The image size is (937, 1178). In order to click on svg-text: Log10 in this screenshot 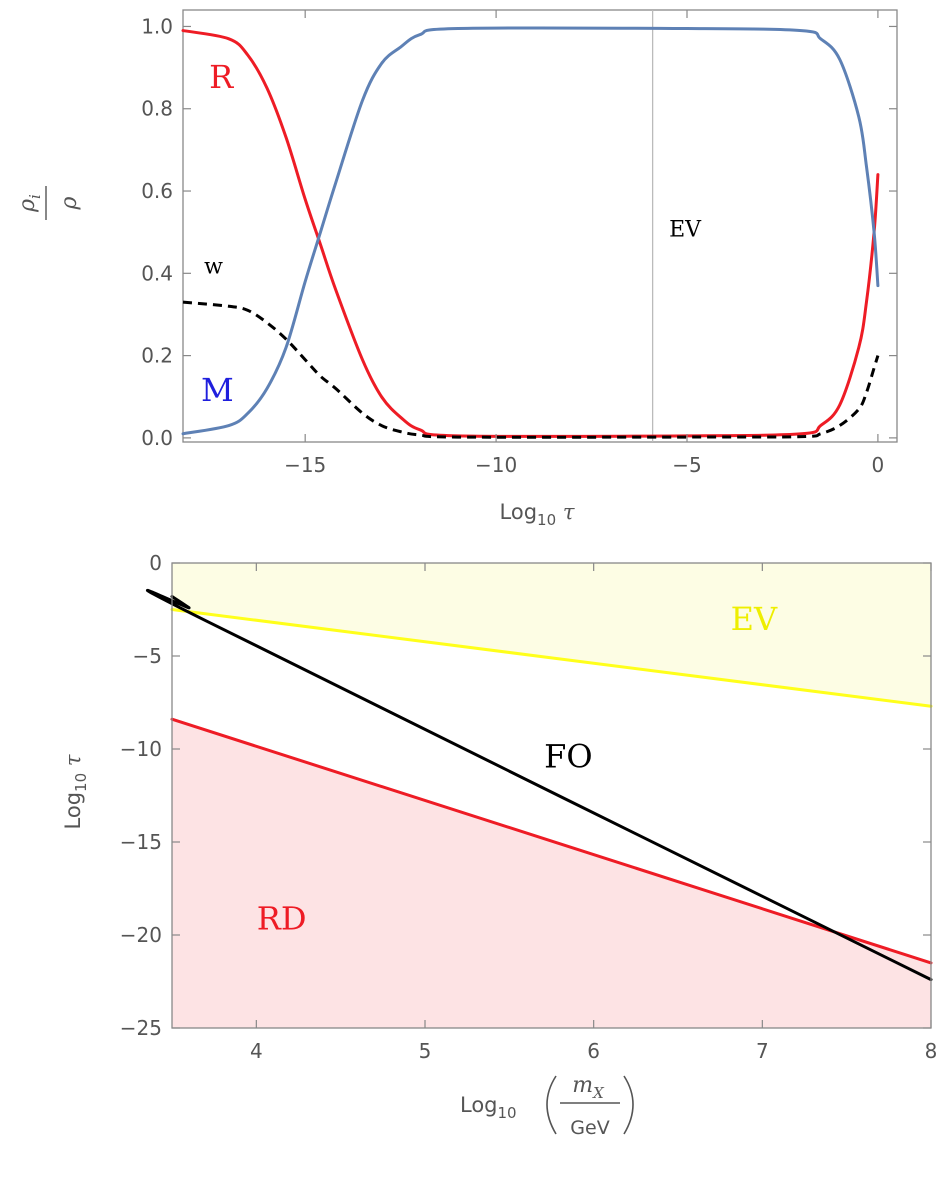, I will do `click(488, 1107)`.